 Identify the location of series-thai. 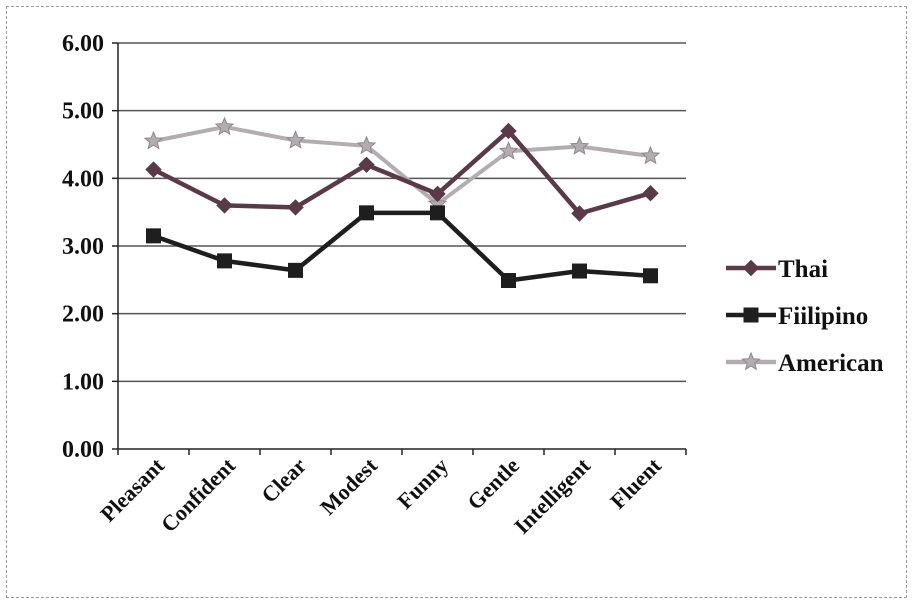
(402, 172).